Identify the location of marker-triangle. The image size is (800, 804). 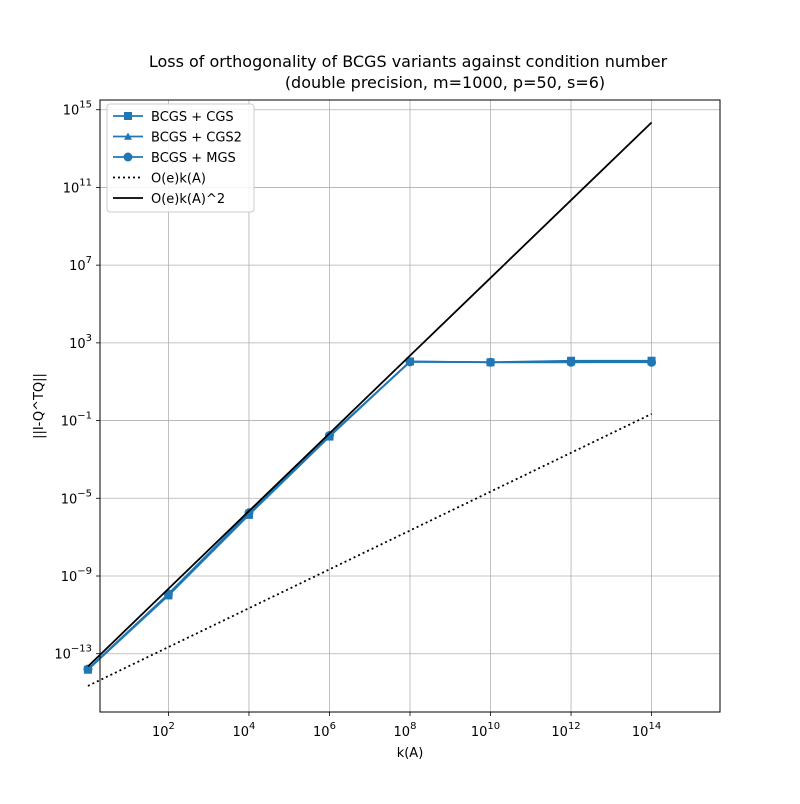
(128, 136).